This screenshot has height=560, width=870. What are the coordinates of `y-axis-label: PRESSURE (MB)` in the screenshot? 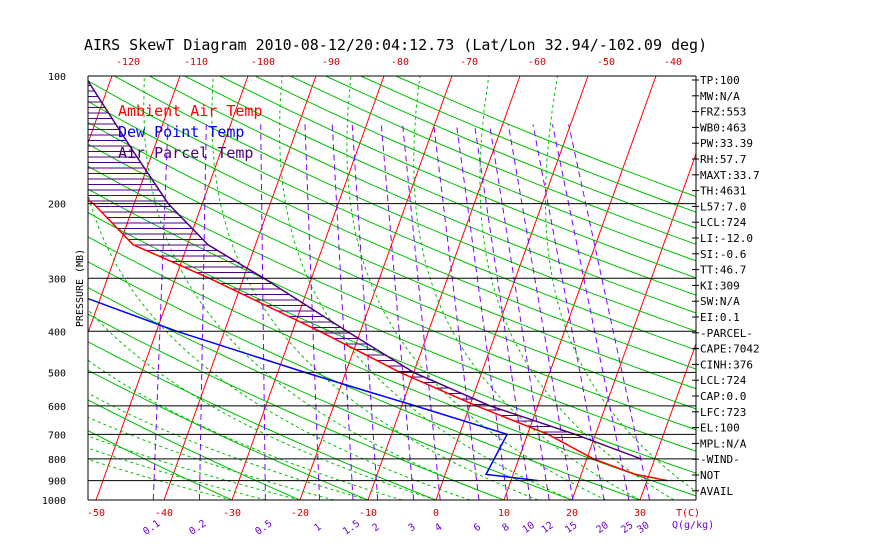 It's located at (80, 288).